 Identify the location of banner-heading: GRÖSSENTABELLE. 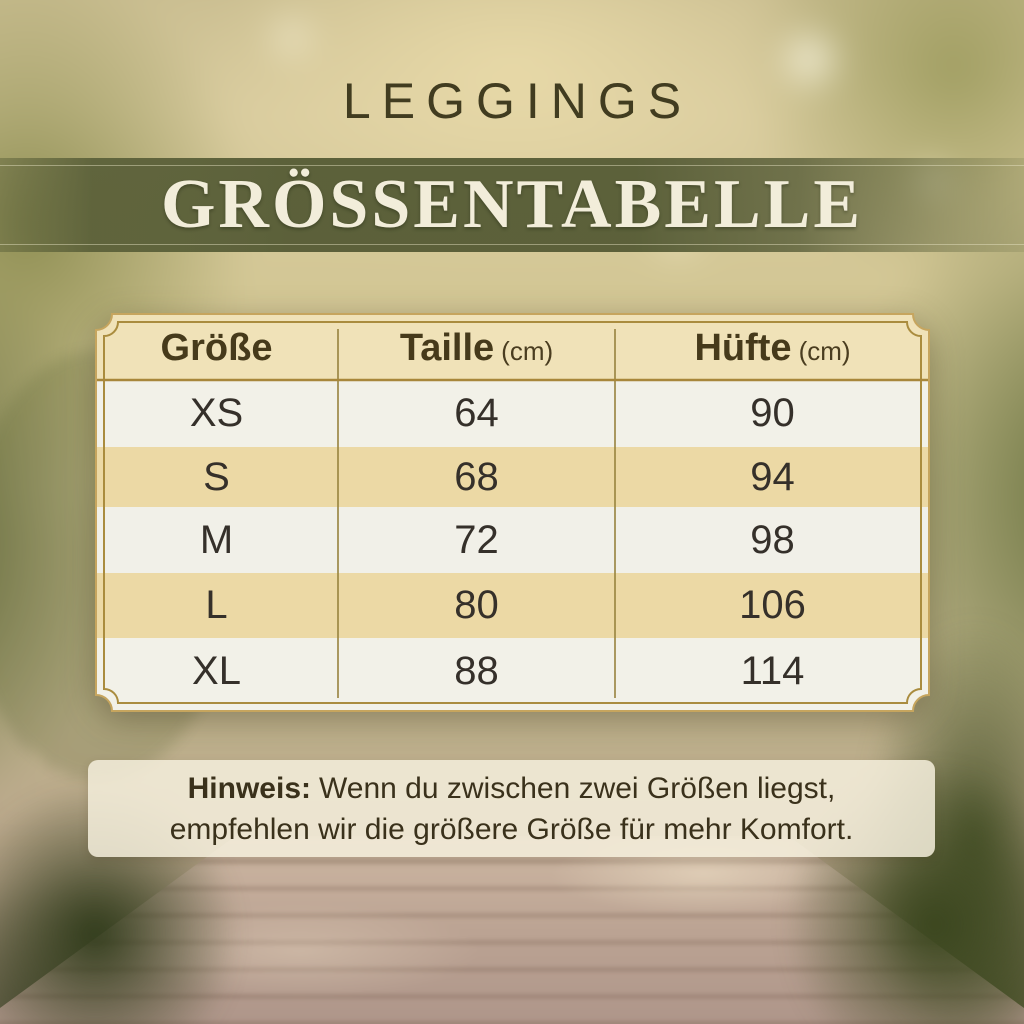
(512, 204).